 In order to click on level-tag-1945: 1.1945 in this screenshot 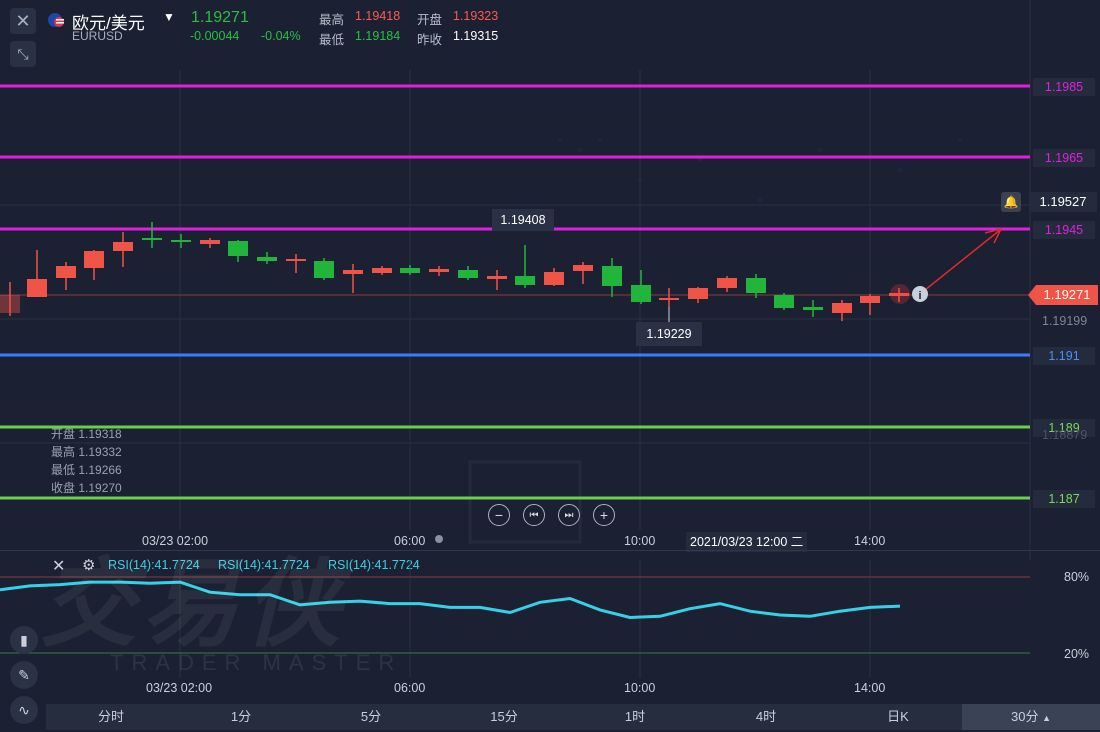, I will do `click(1064, 230)`.